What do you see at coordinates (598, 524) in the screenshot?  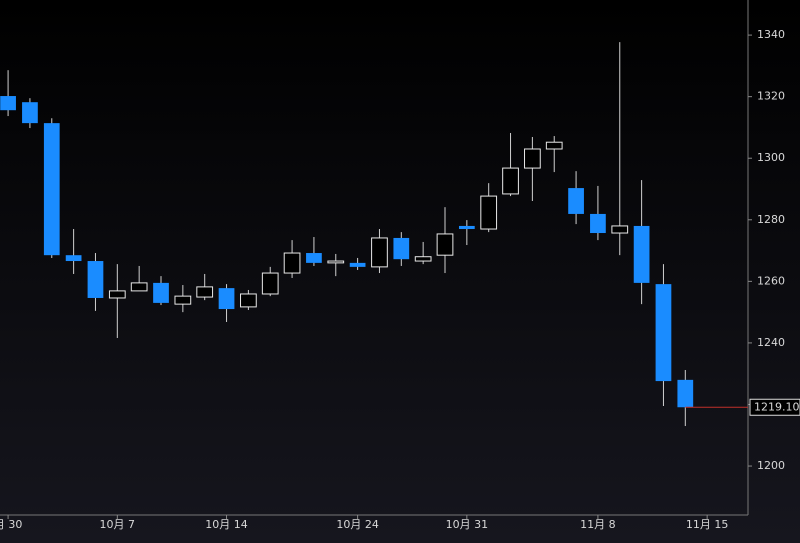 I see `x-tick-label: 11月 8` at bounding box center [598, 524].